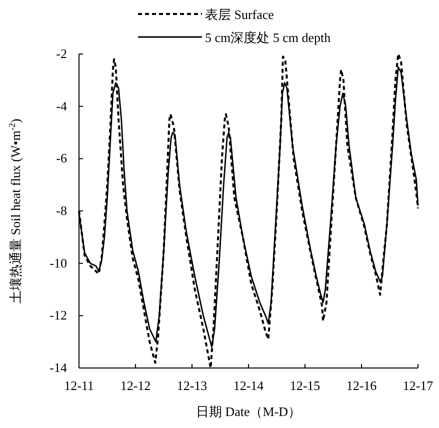 The width and height of the screenshot is (439, 428). I want to click on x-tick-label: 12-17, so click(418, 385).